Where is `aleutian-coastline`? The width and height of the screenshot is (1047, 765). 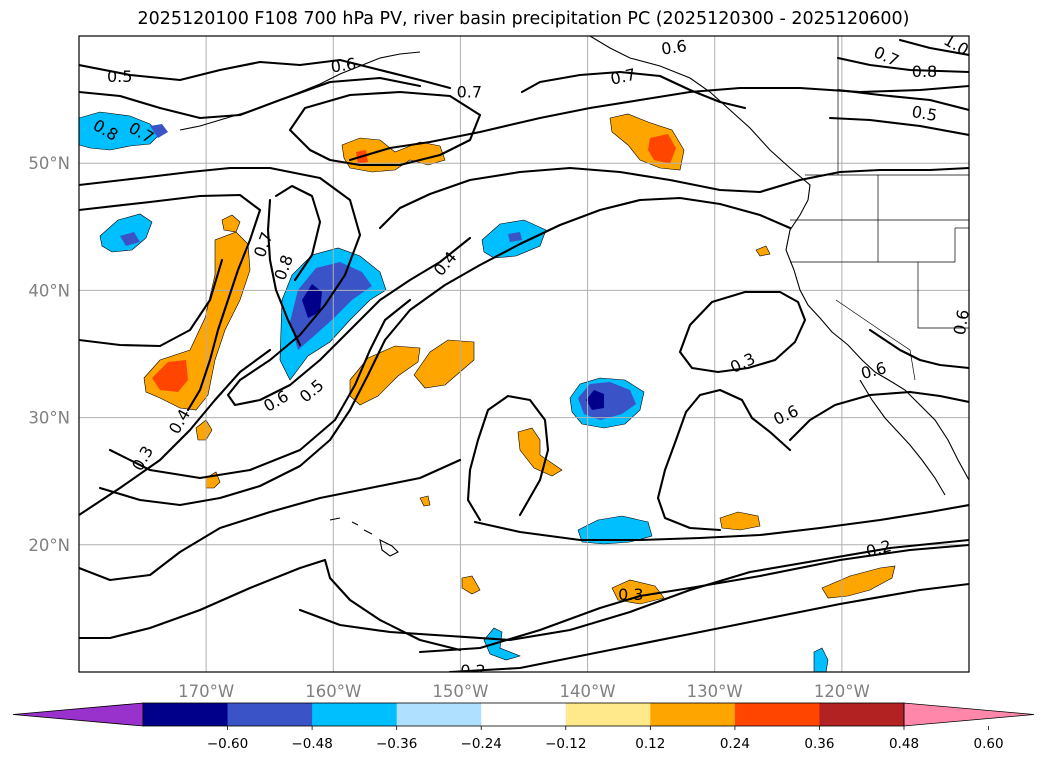
aleutian-coastline is located at coordinates (300, 91).